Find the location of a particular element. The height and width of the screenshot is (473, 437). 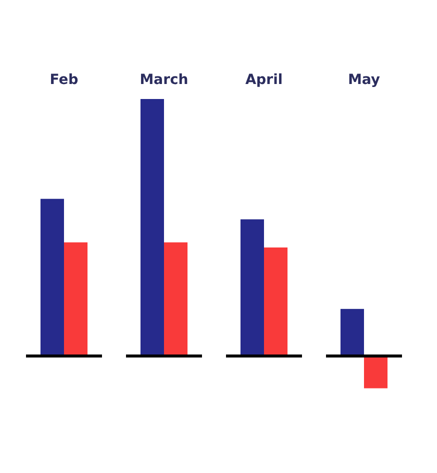

x-tick-label: May is located at coordinates (364, 80).